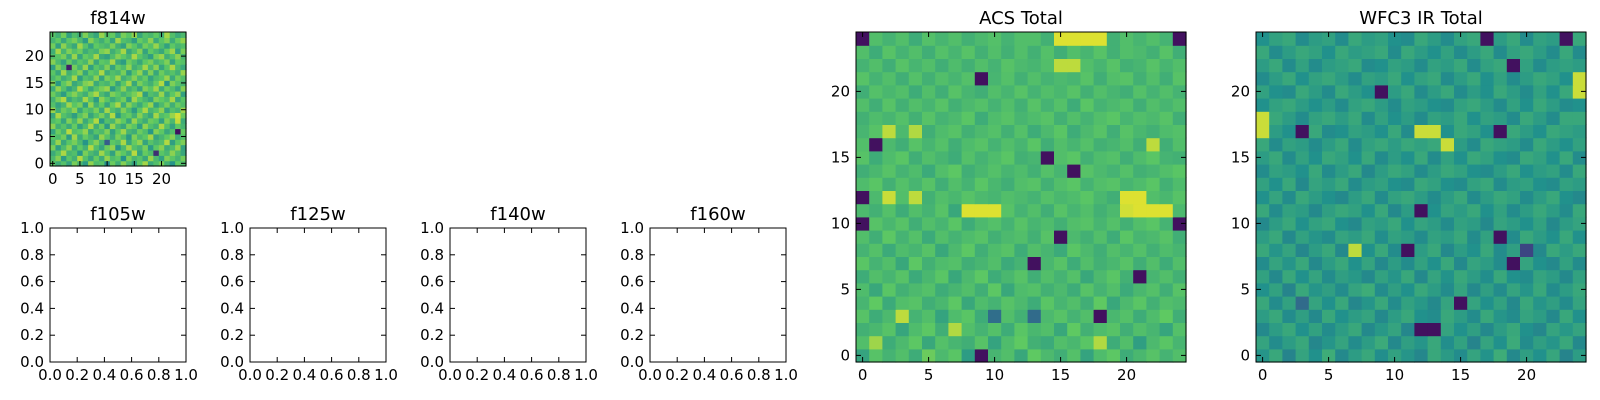 The image size is (1600, 400). Describe the element at coordinates (1126, 375) in the screenshot. I see `x-tick-label: 20` at that location.